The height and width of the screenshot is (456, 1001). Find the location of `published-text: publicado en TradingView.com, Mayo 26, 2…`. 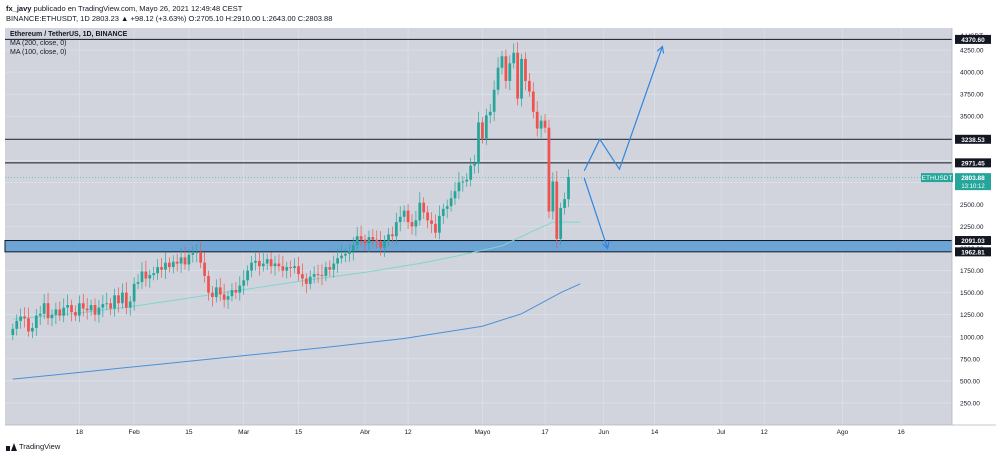

published-text: publicado en TradingView.com, Mayo 26, 2… is located at coordinates (138, 8).